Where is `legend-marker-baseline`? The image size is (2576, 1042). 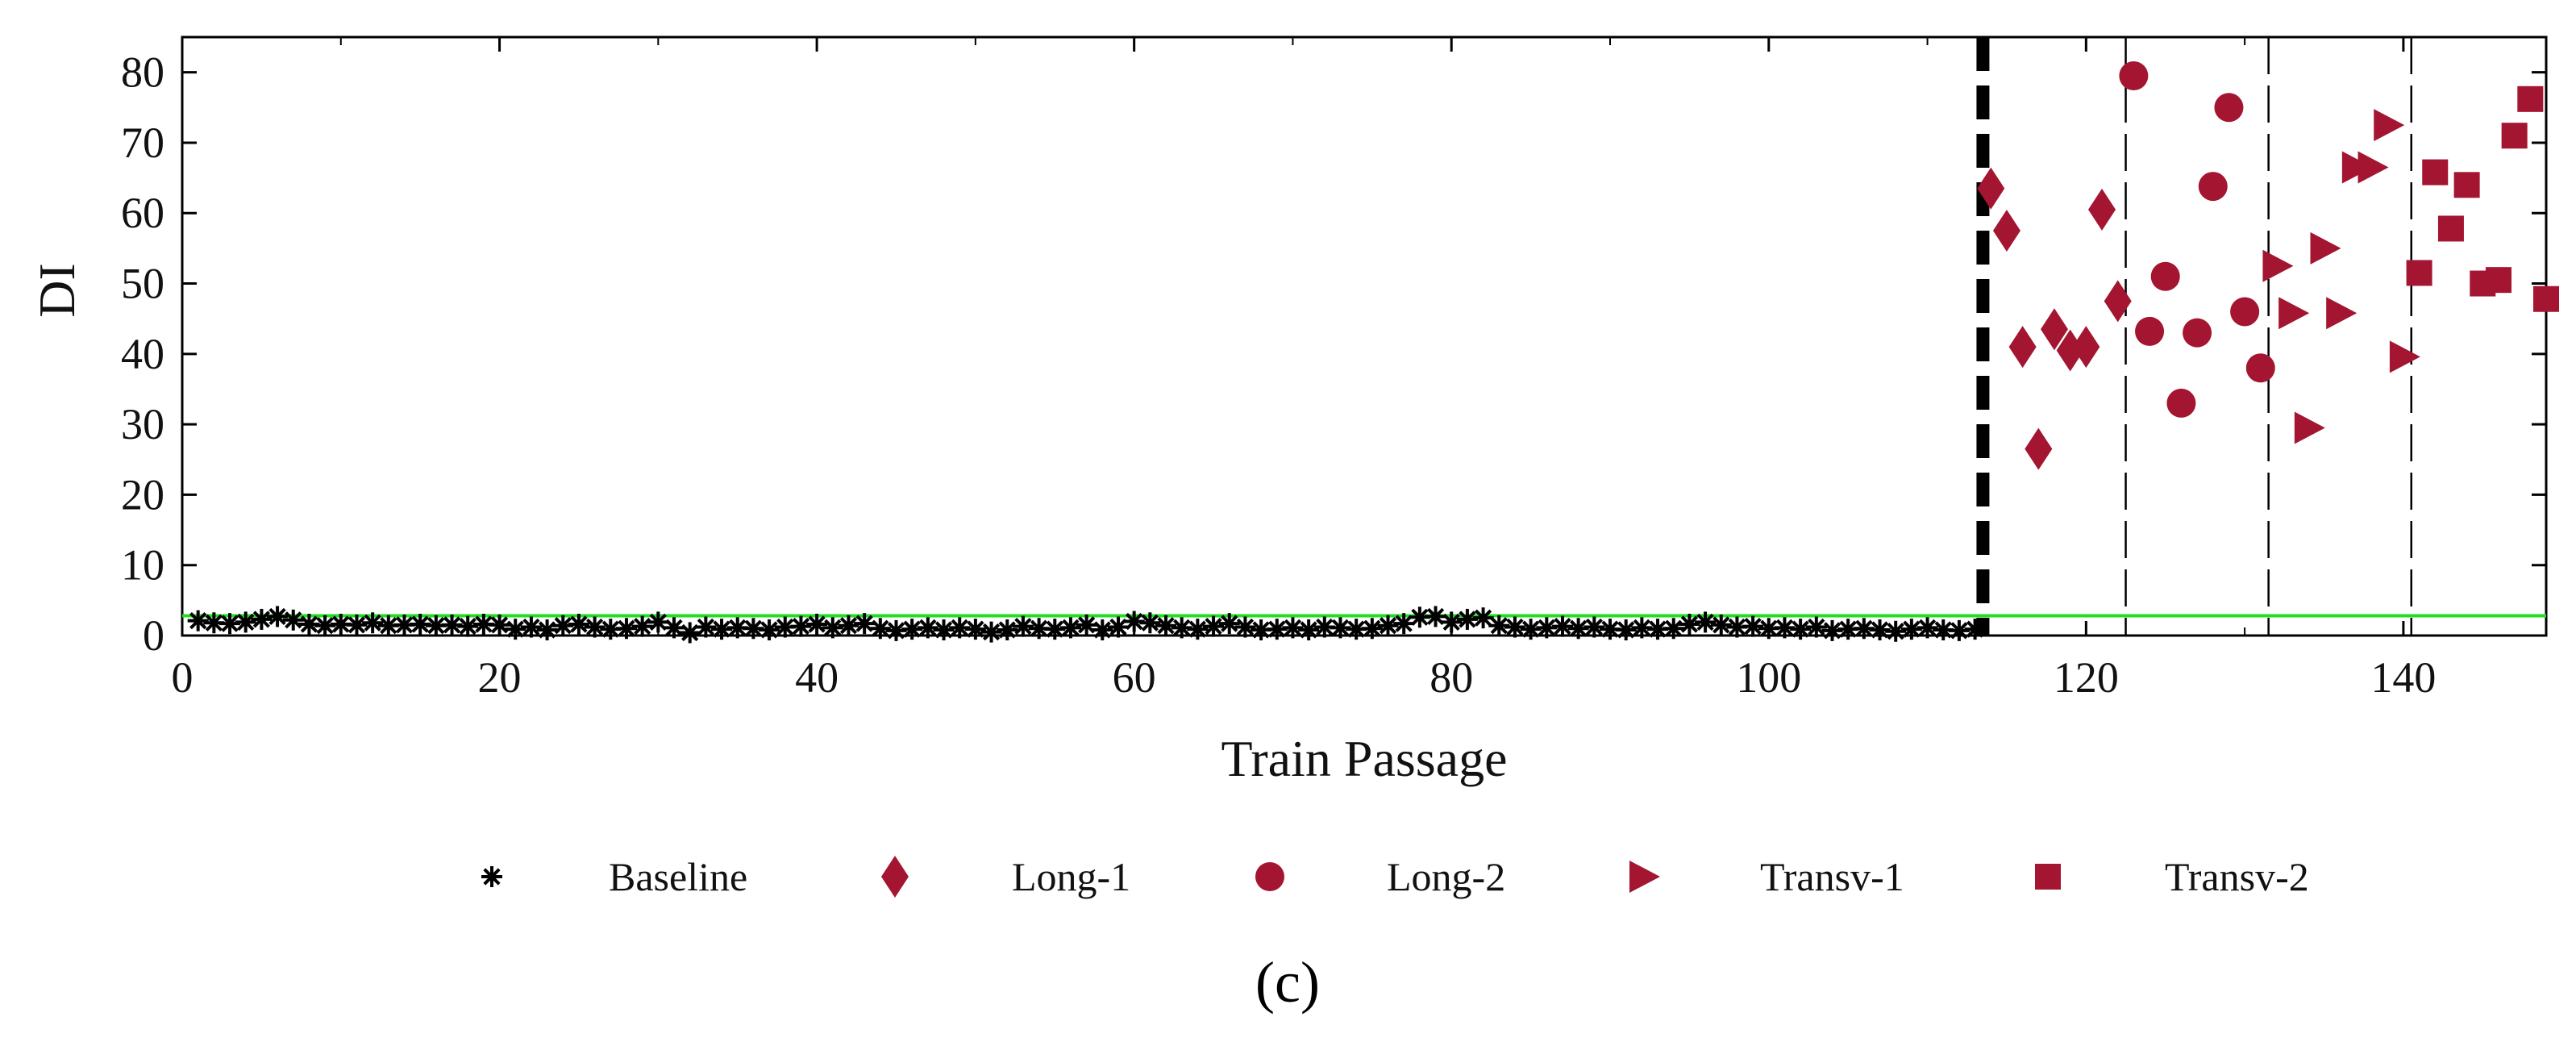 legend-marker-baseline is located at coordinates (492, 877).